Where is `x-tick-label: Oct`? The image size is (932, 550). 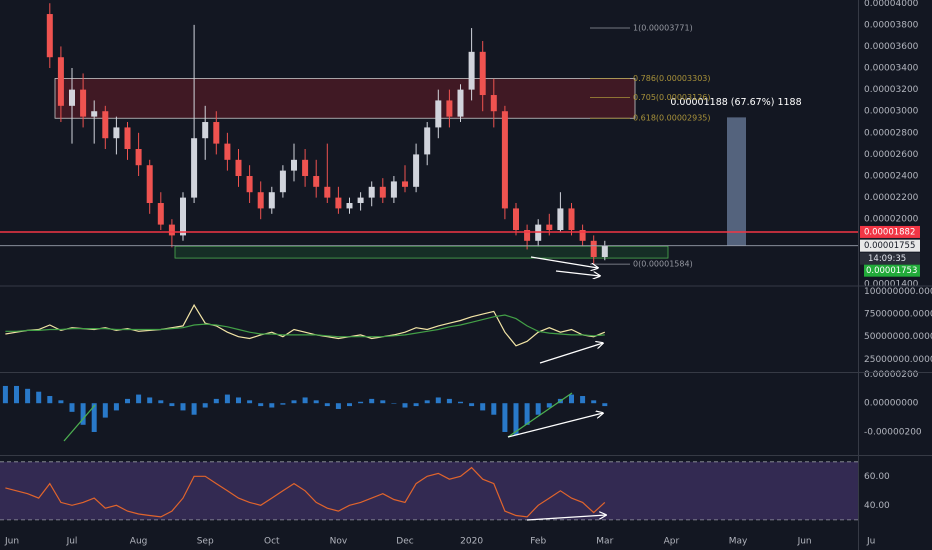 x-tick-label: Oct is located at coordinates (272, 542).